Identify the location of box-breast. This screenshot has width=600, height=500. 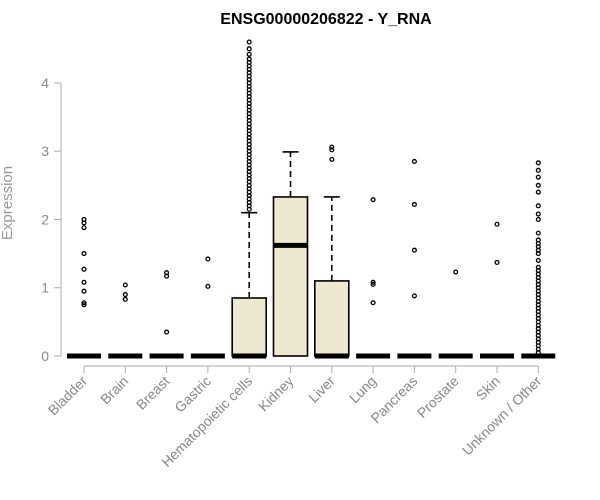
(166, 314).